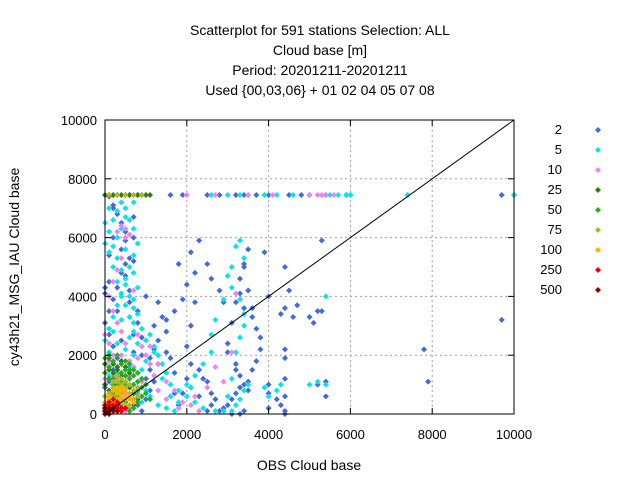  What do you see at coordinates (558, 149) in the screenshot?
I see `legend-label-5: 5` at bounding box center [558, 149].